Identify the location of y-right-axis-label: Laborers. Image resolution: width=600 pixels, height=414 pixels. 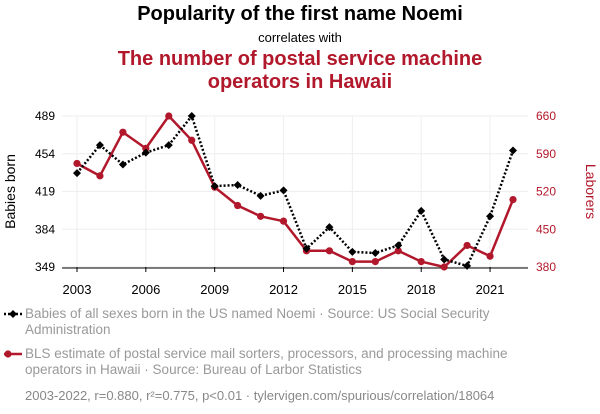
(591, 191).